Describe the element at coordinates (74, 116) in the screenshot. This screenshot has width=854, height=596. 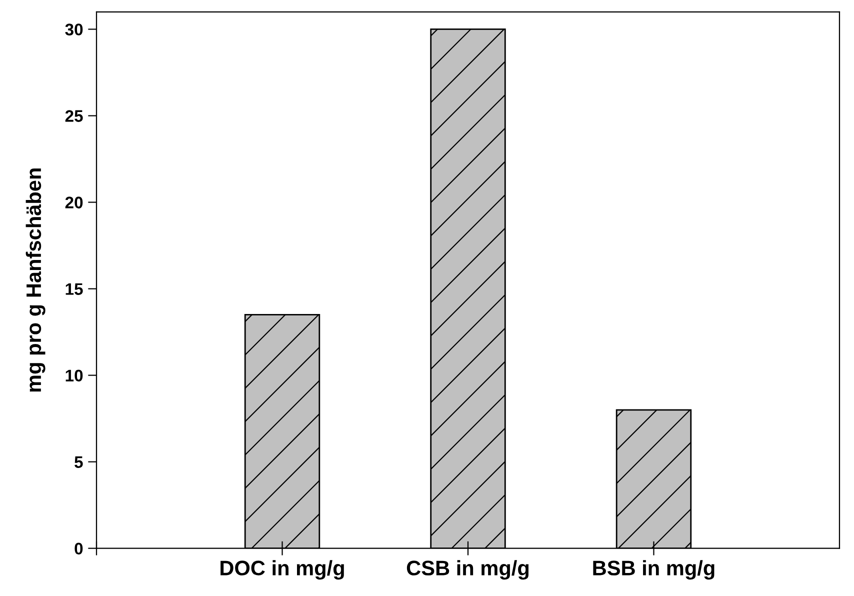
I see `y-tick-label: 25` at that location.